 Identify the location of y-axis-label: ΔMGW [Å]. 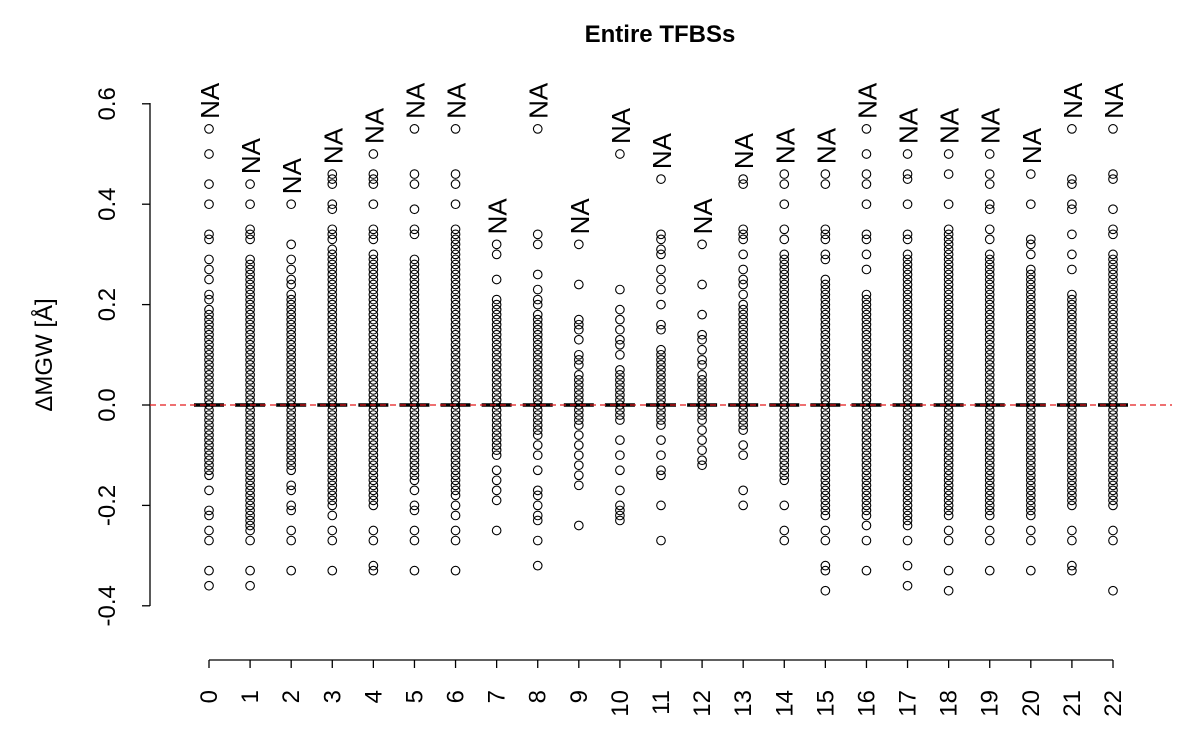
(44, 354).